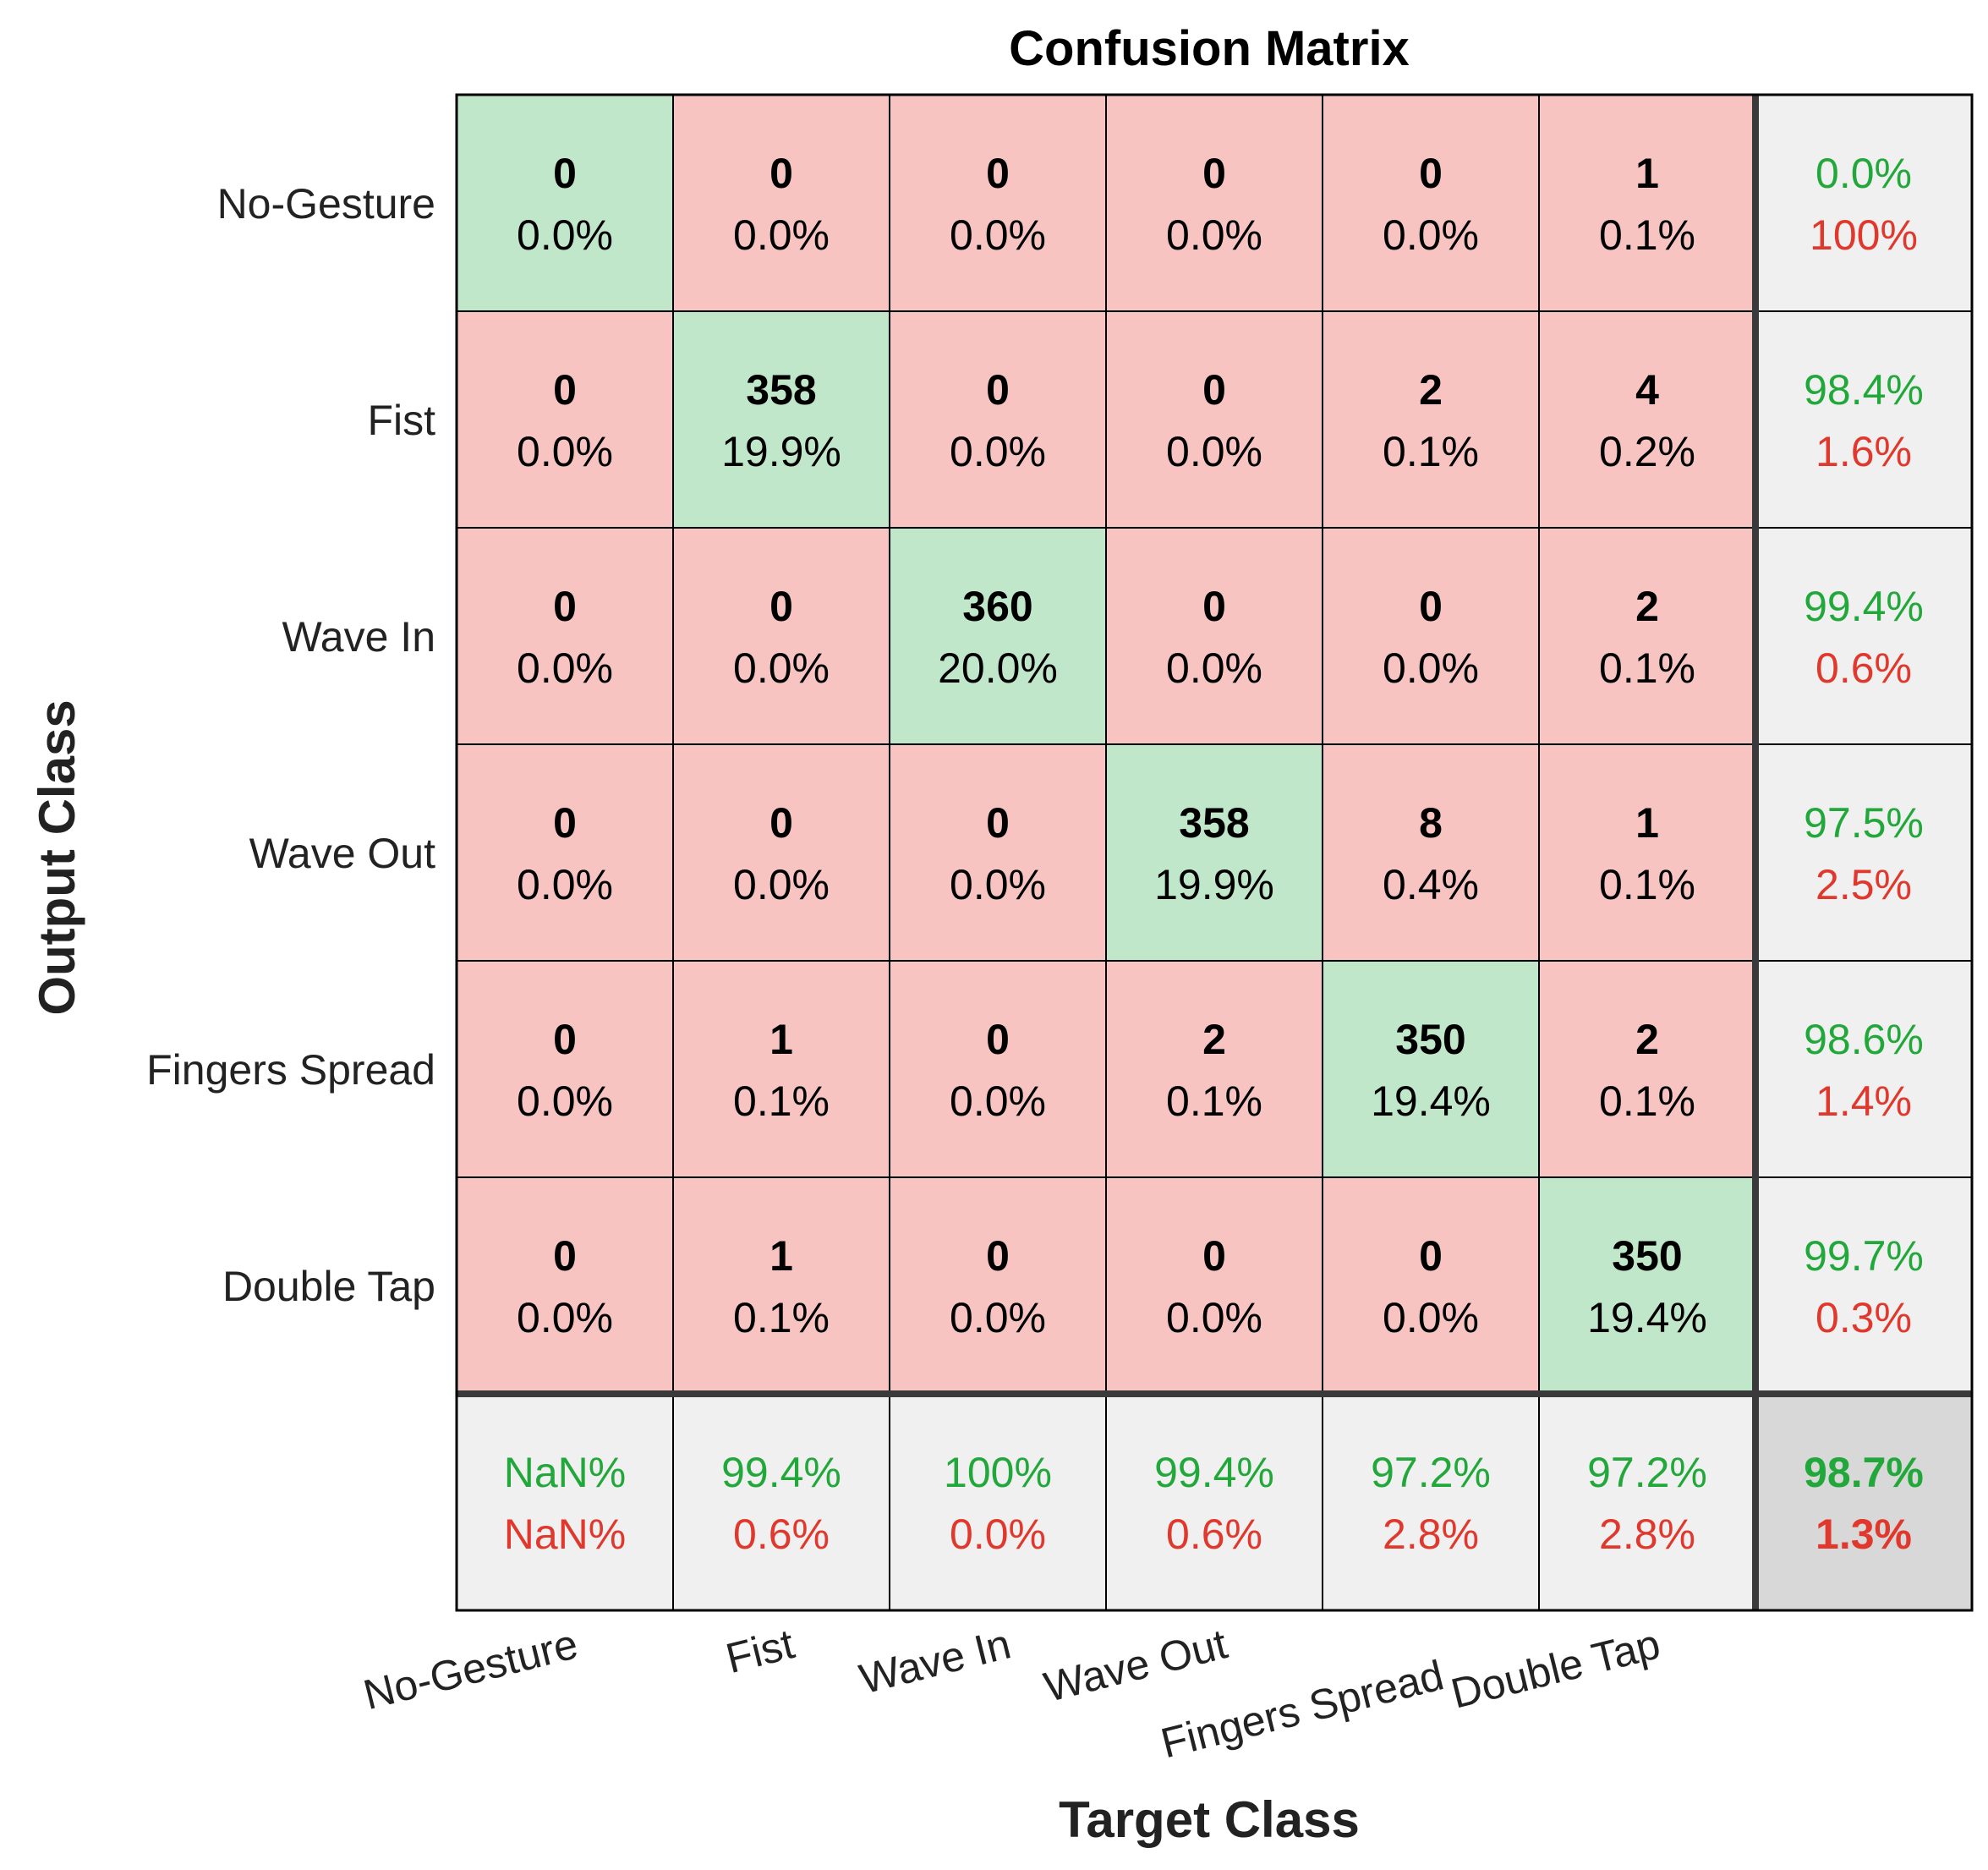 Image resolution: width=1988 pixels, height=1870 pixels. What do you see at coordinates (1864, 1472) in the screenshot?
I see `summary-correct: 98.7%` at bounding box center [1864, 1472].